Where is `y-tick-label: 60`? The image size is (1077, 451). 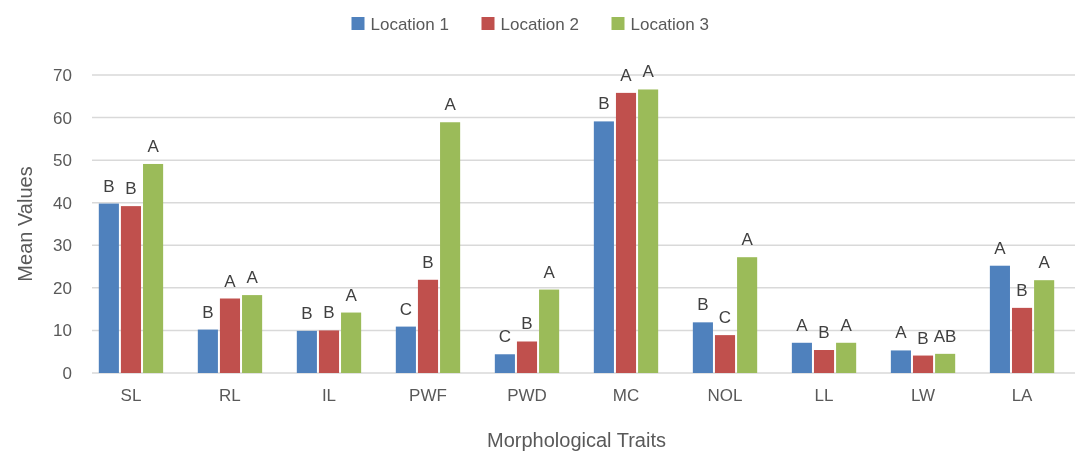 y-tick-label: 60 is located at coordinates (62, 118).